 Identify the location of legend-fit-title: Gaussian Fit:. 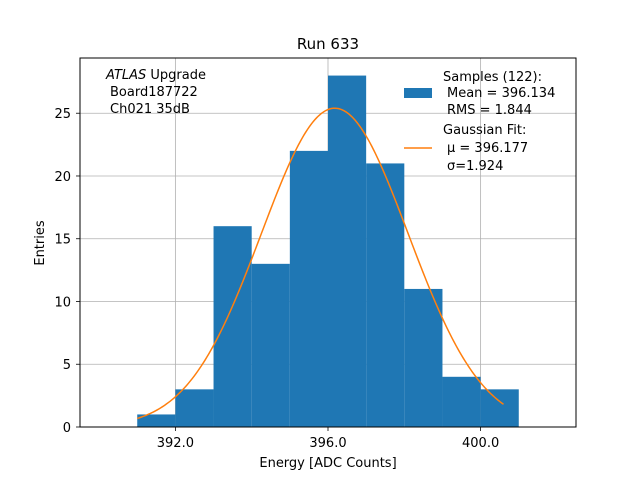
(484, 130).